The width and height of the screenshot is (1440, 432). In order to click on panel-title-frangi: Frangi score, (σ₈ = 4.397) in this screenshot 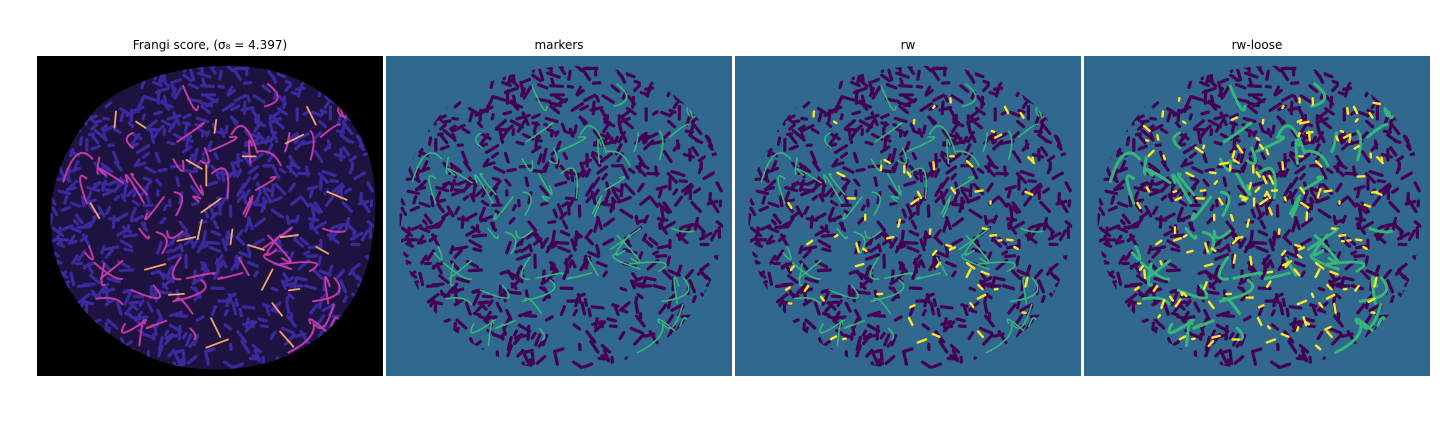, I will do `click(210, 45)`.